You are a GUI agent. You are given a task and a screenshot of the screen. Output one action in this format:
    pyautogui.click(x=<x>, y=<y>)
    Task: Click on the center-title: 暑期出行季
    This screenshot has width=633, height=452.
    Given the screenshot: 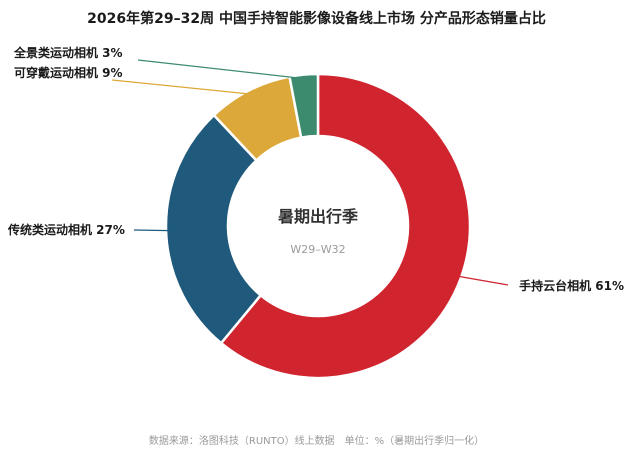 What is the action you would take?
    pyautogui.click(x=318, y=216)
    